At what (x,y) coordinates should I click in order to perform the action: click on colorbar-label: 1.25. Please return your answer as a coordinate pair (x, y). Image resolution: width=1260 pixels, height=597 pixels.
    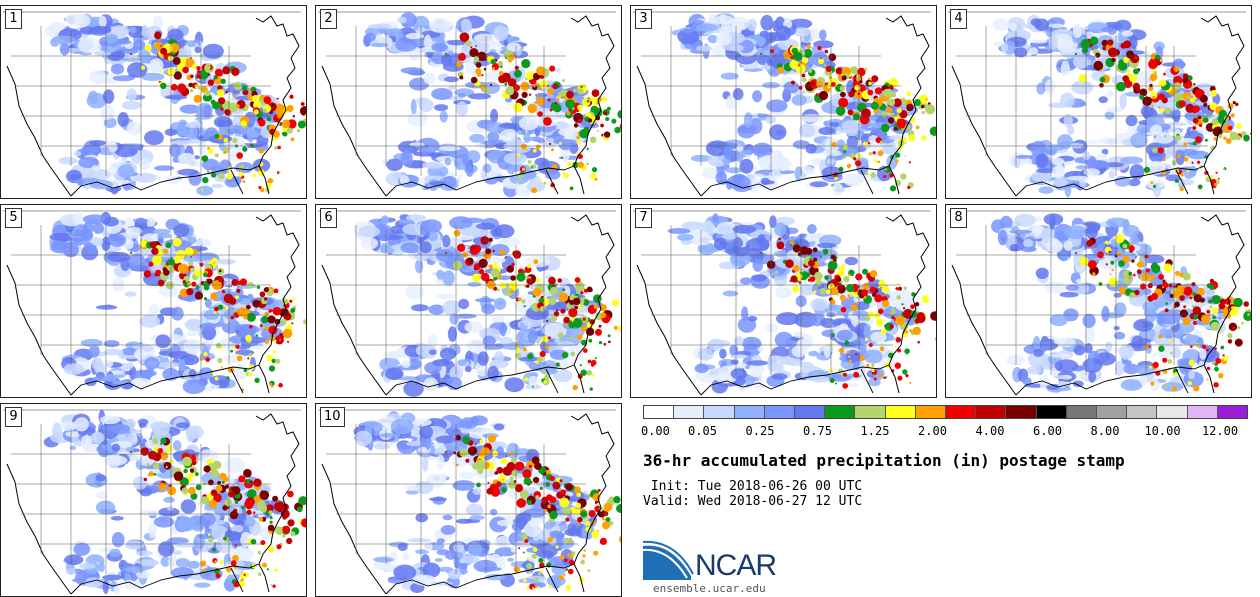
    Looking at the image, I should click on (875, 431).